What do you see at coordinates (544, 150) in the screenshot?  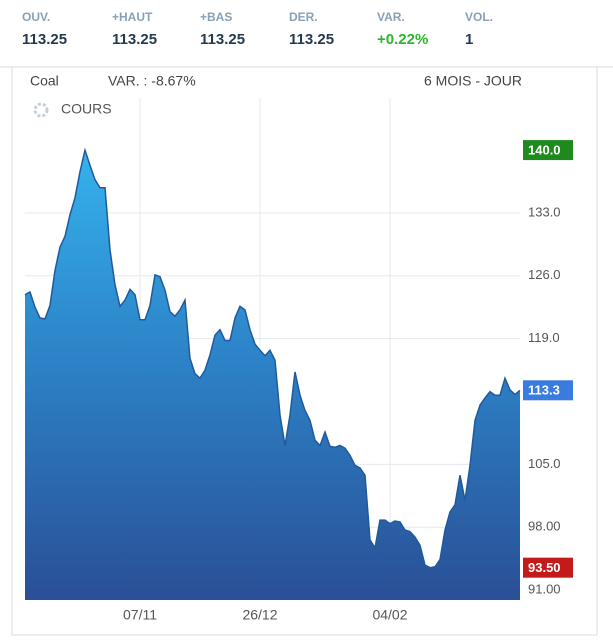 I see `price-marker-label: 140.0` at bounding box center [544, 150].